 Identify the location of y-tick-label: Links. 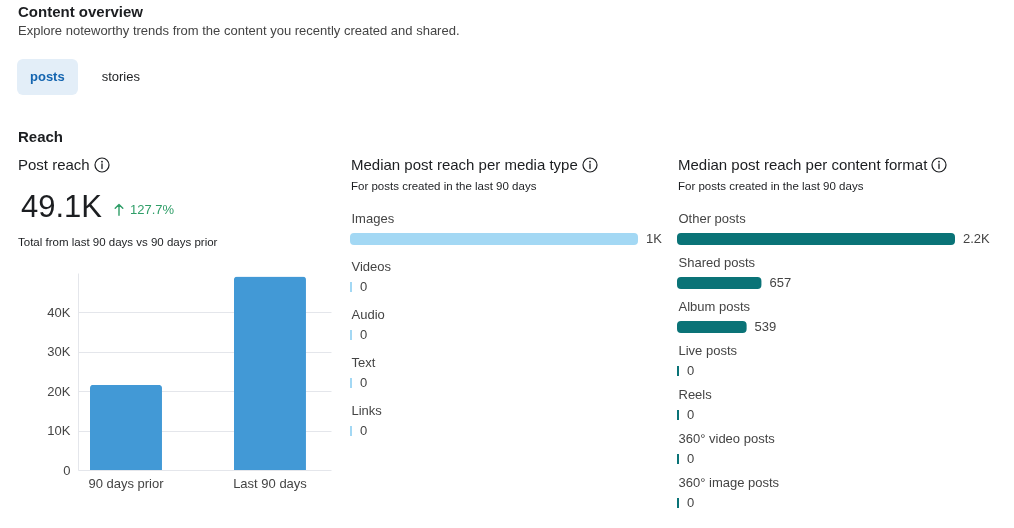
(367, 410).